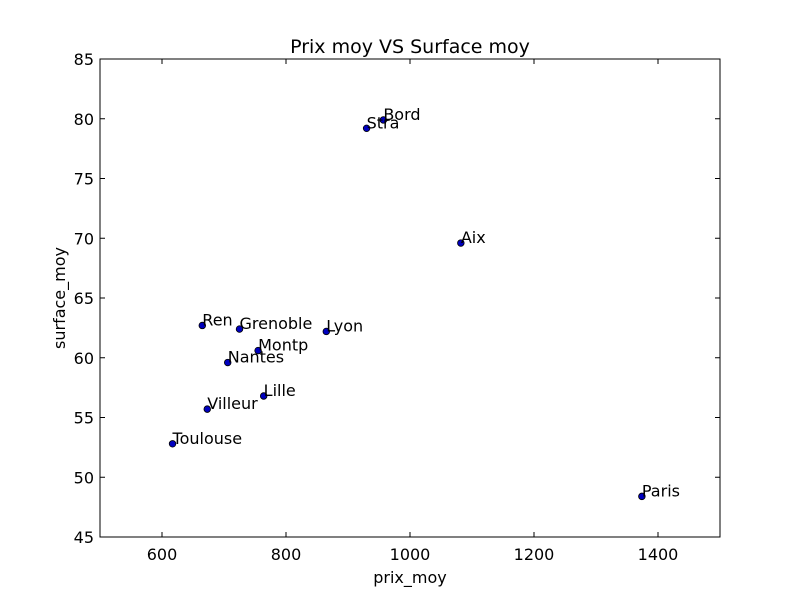 The height and width of the screenshot is (597, 800). What do you see at coordinates (410, 578) in the screenshot?
I see `x-axis-label: prix_moy` at bounding box center [410, 578].